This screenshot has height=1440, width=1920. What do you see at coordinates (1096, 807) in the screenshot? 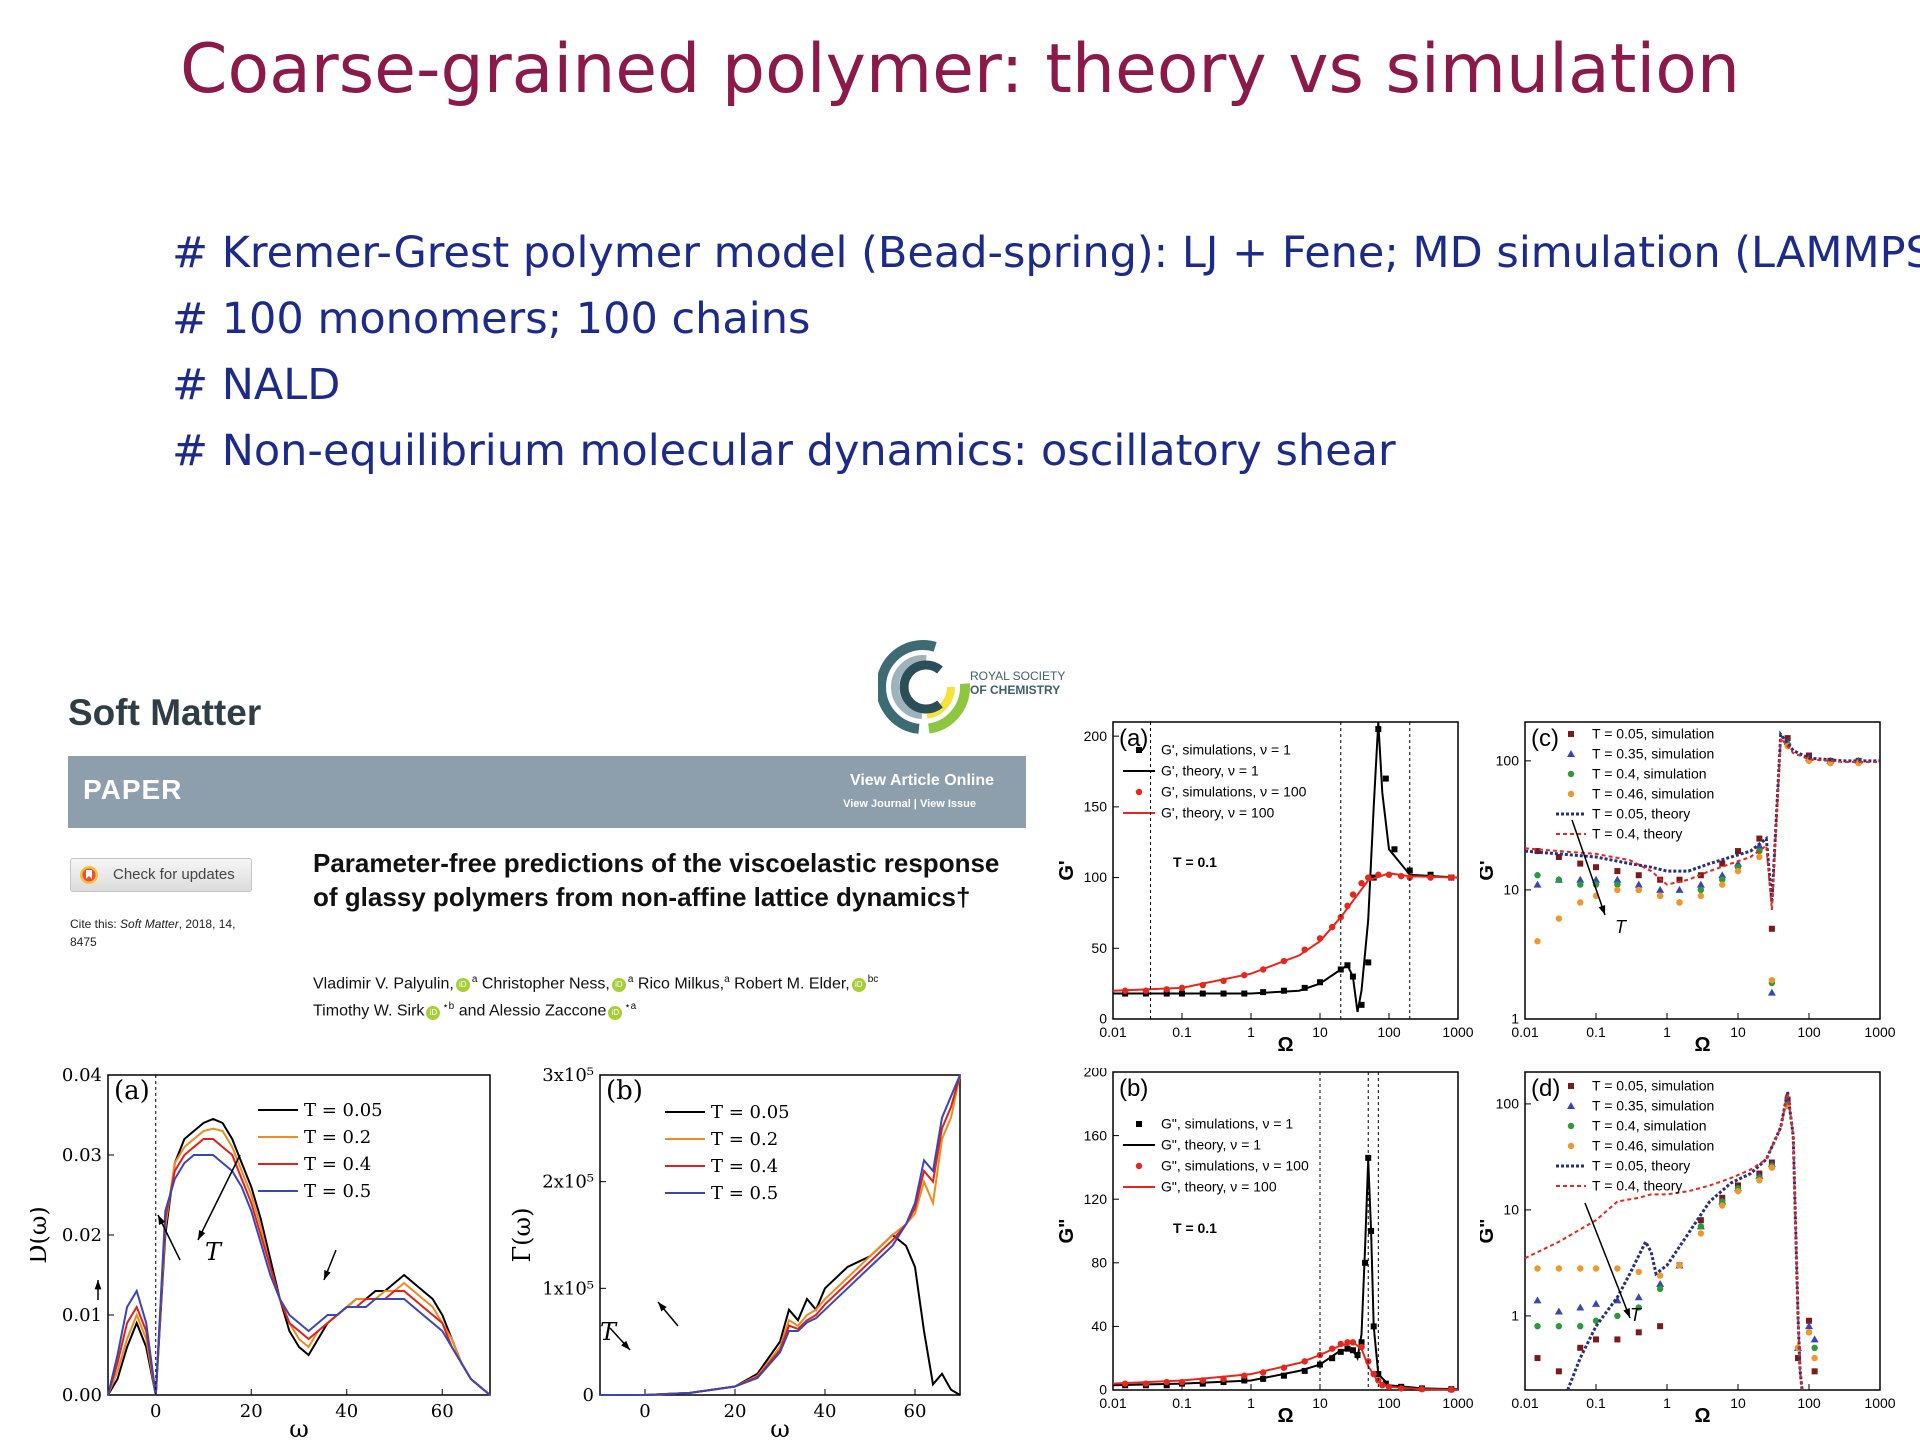
I see `y-tick-label: 150` at bounding box center [1096, 807].